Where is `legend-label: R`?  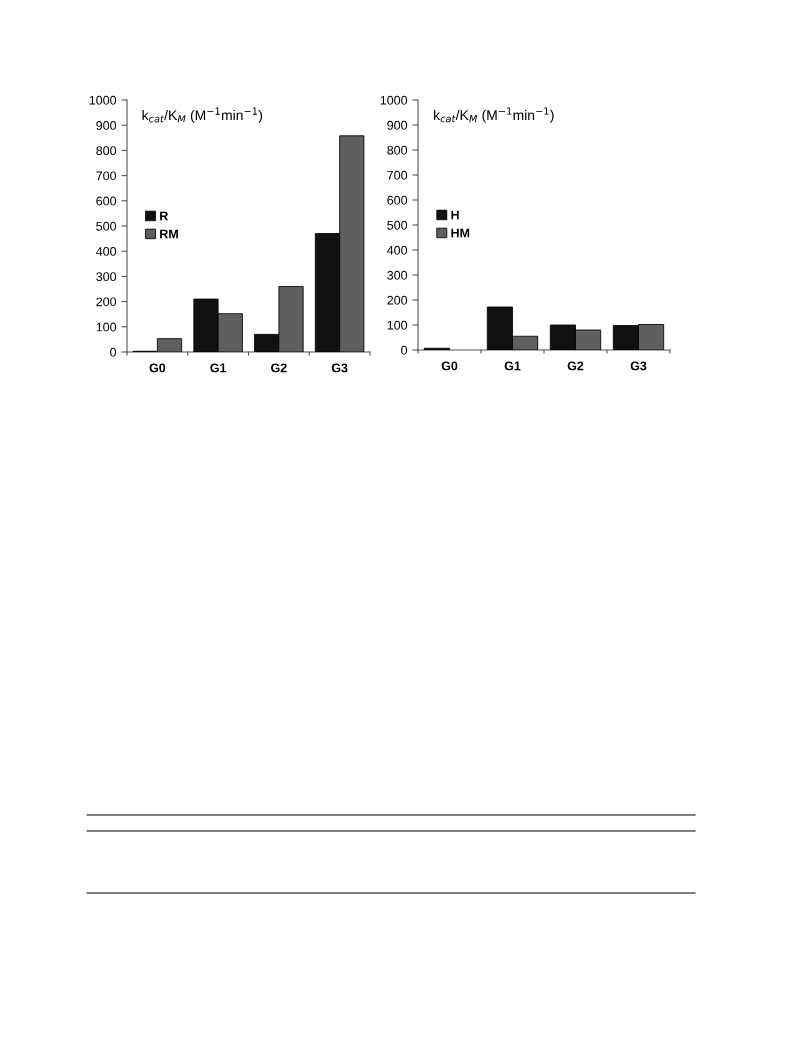 legend-label: R is located at coordinates (164, 216).